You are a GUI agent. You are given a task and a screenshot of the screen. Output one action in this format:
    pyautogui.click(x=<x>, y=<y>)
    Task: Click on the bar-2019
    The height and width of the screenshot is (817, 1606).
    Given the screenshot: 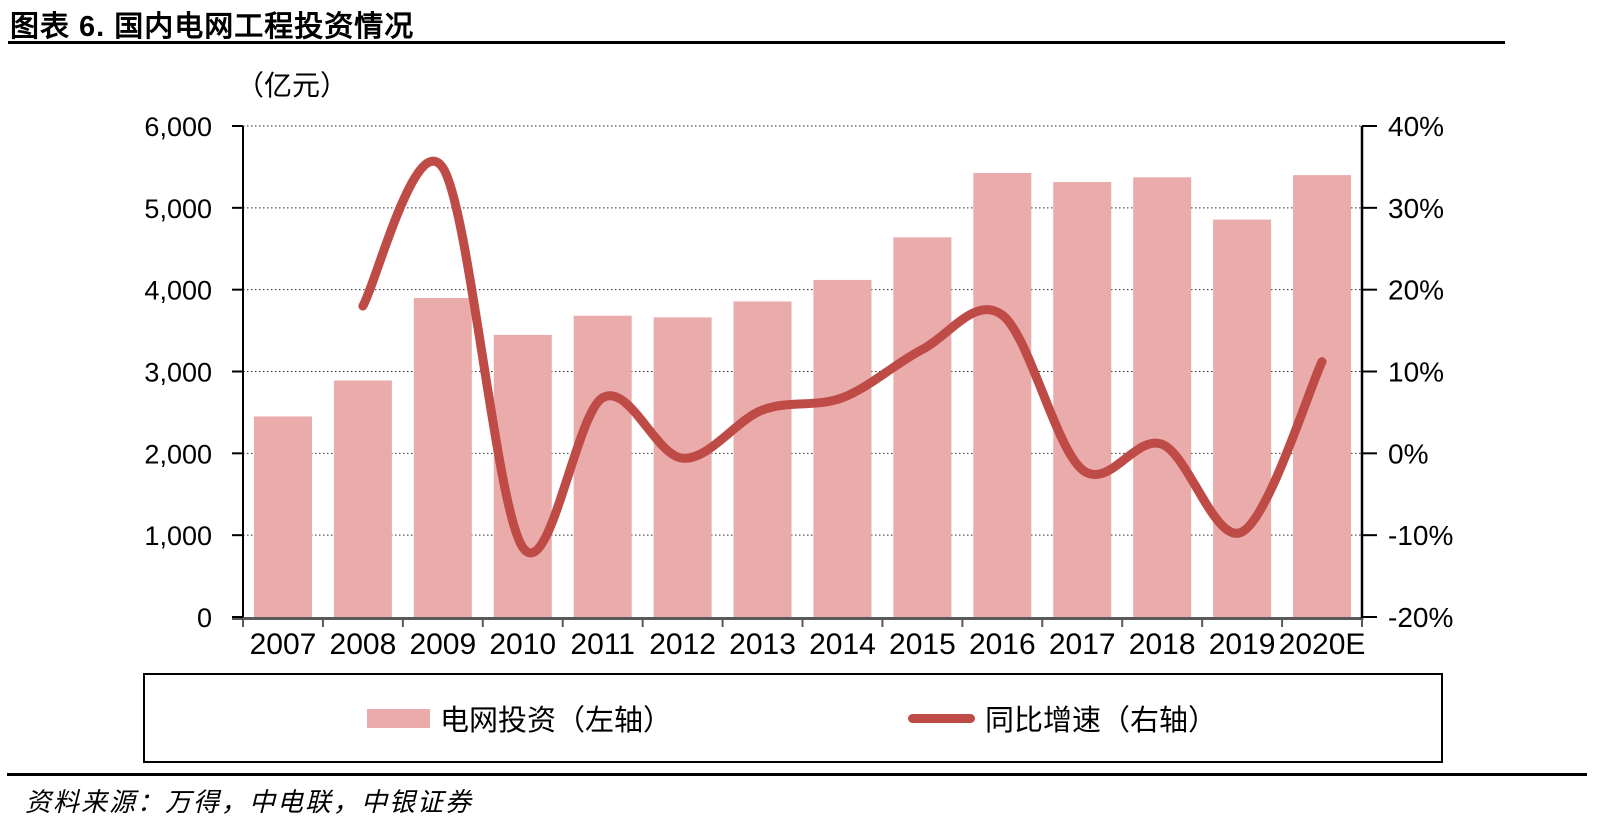 What is the action you would take?
    pyautogui.click(x=1242, y=418)
    